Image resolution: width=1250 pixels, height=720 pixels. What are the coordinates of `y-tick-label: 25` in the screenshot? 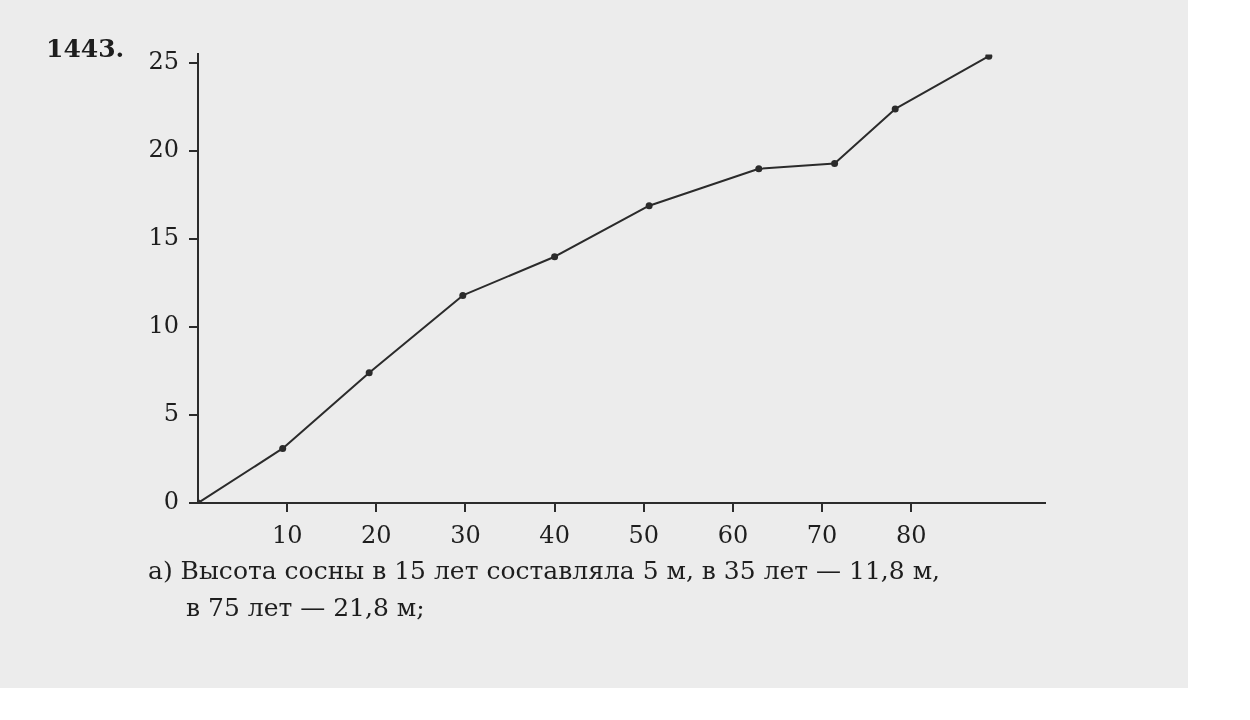 It's located at (163, 61).